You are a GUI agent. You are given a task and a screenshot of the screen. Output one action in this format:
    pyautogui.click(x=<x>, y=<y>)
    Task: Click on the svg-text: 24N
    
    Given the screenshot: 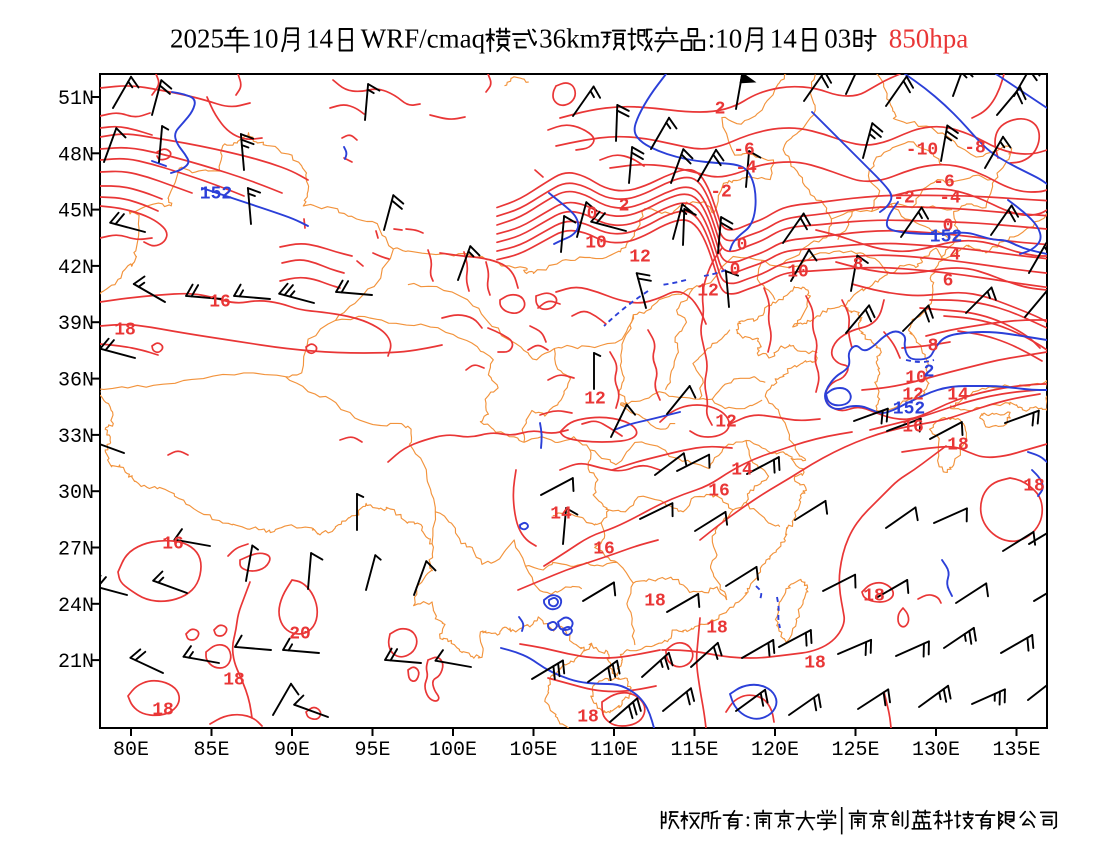 What is the action you would take?
    pyautogui.click(x=76, y=606)
    